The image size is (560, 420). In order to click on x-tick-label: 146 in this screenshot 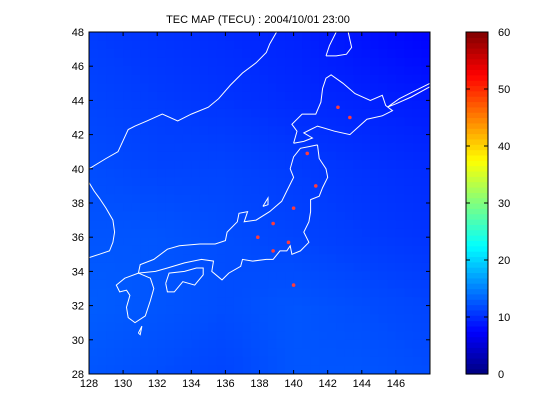, I will do `click(396, 384)`.